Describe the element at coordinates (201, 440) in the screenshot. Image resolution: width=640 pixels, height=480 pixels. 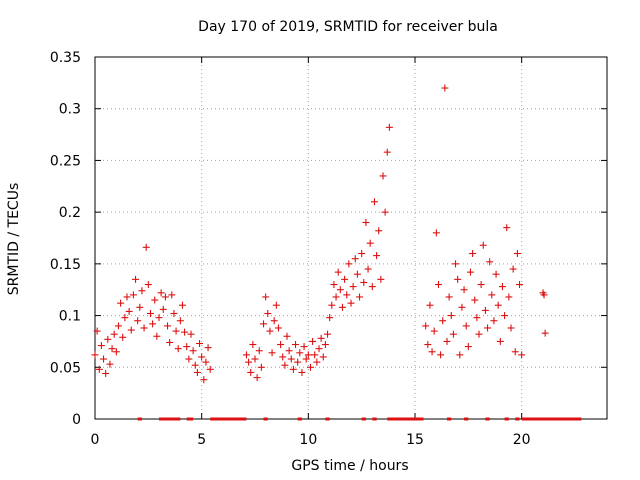
I see `x-tick-label: 5` at that location.